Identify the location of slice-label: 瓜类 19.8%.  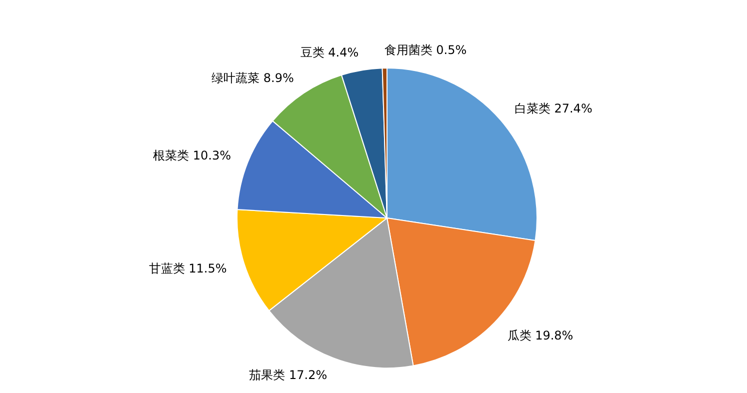
(540, 335).